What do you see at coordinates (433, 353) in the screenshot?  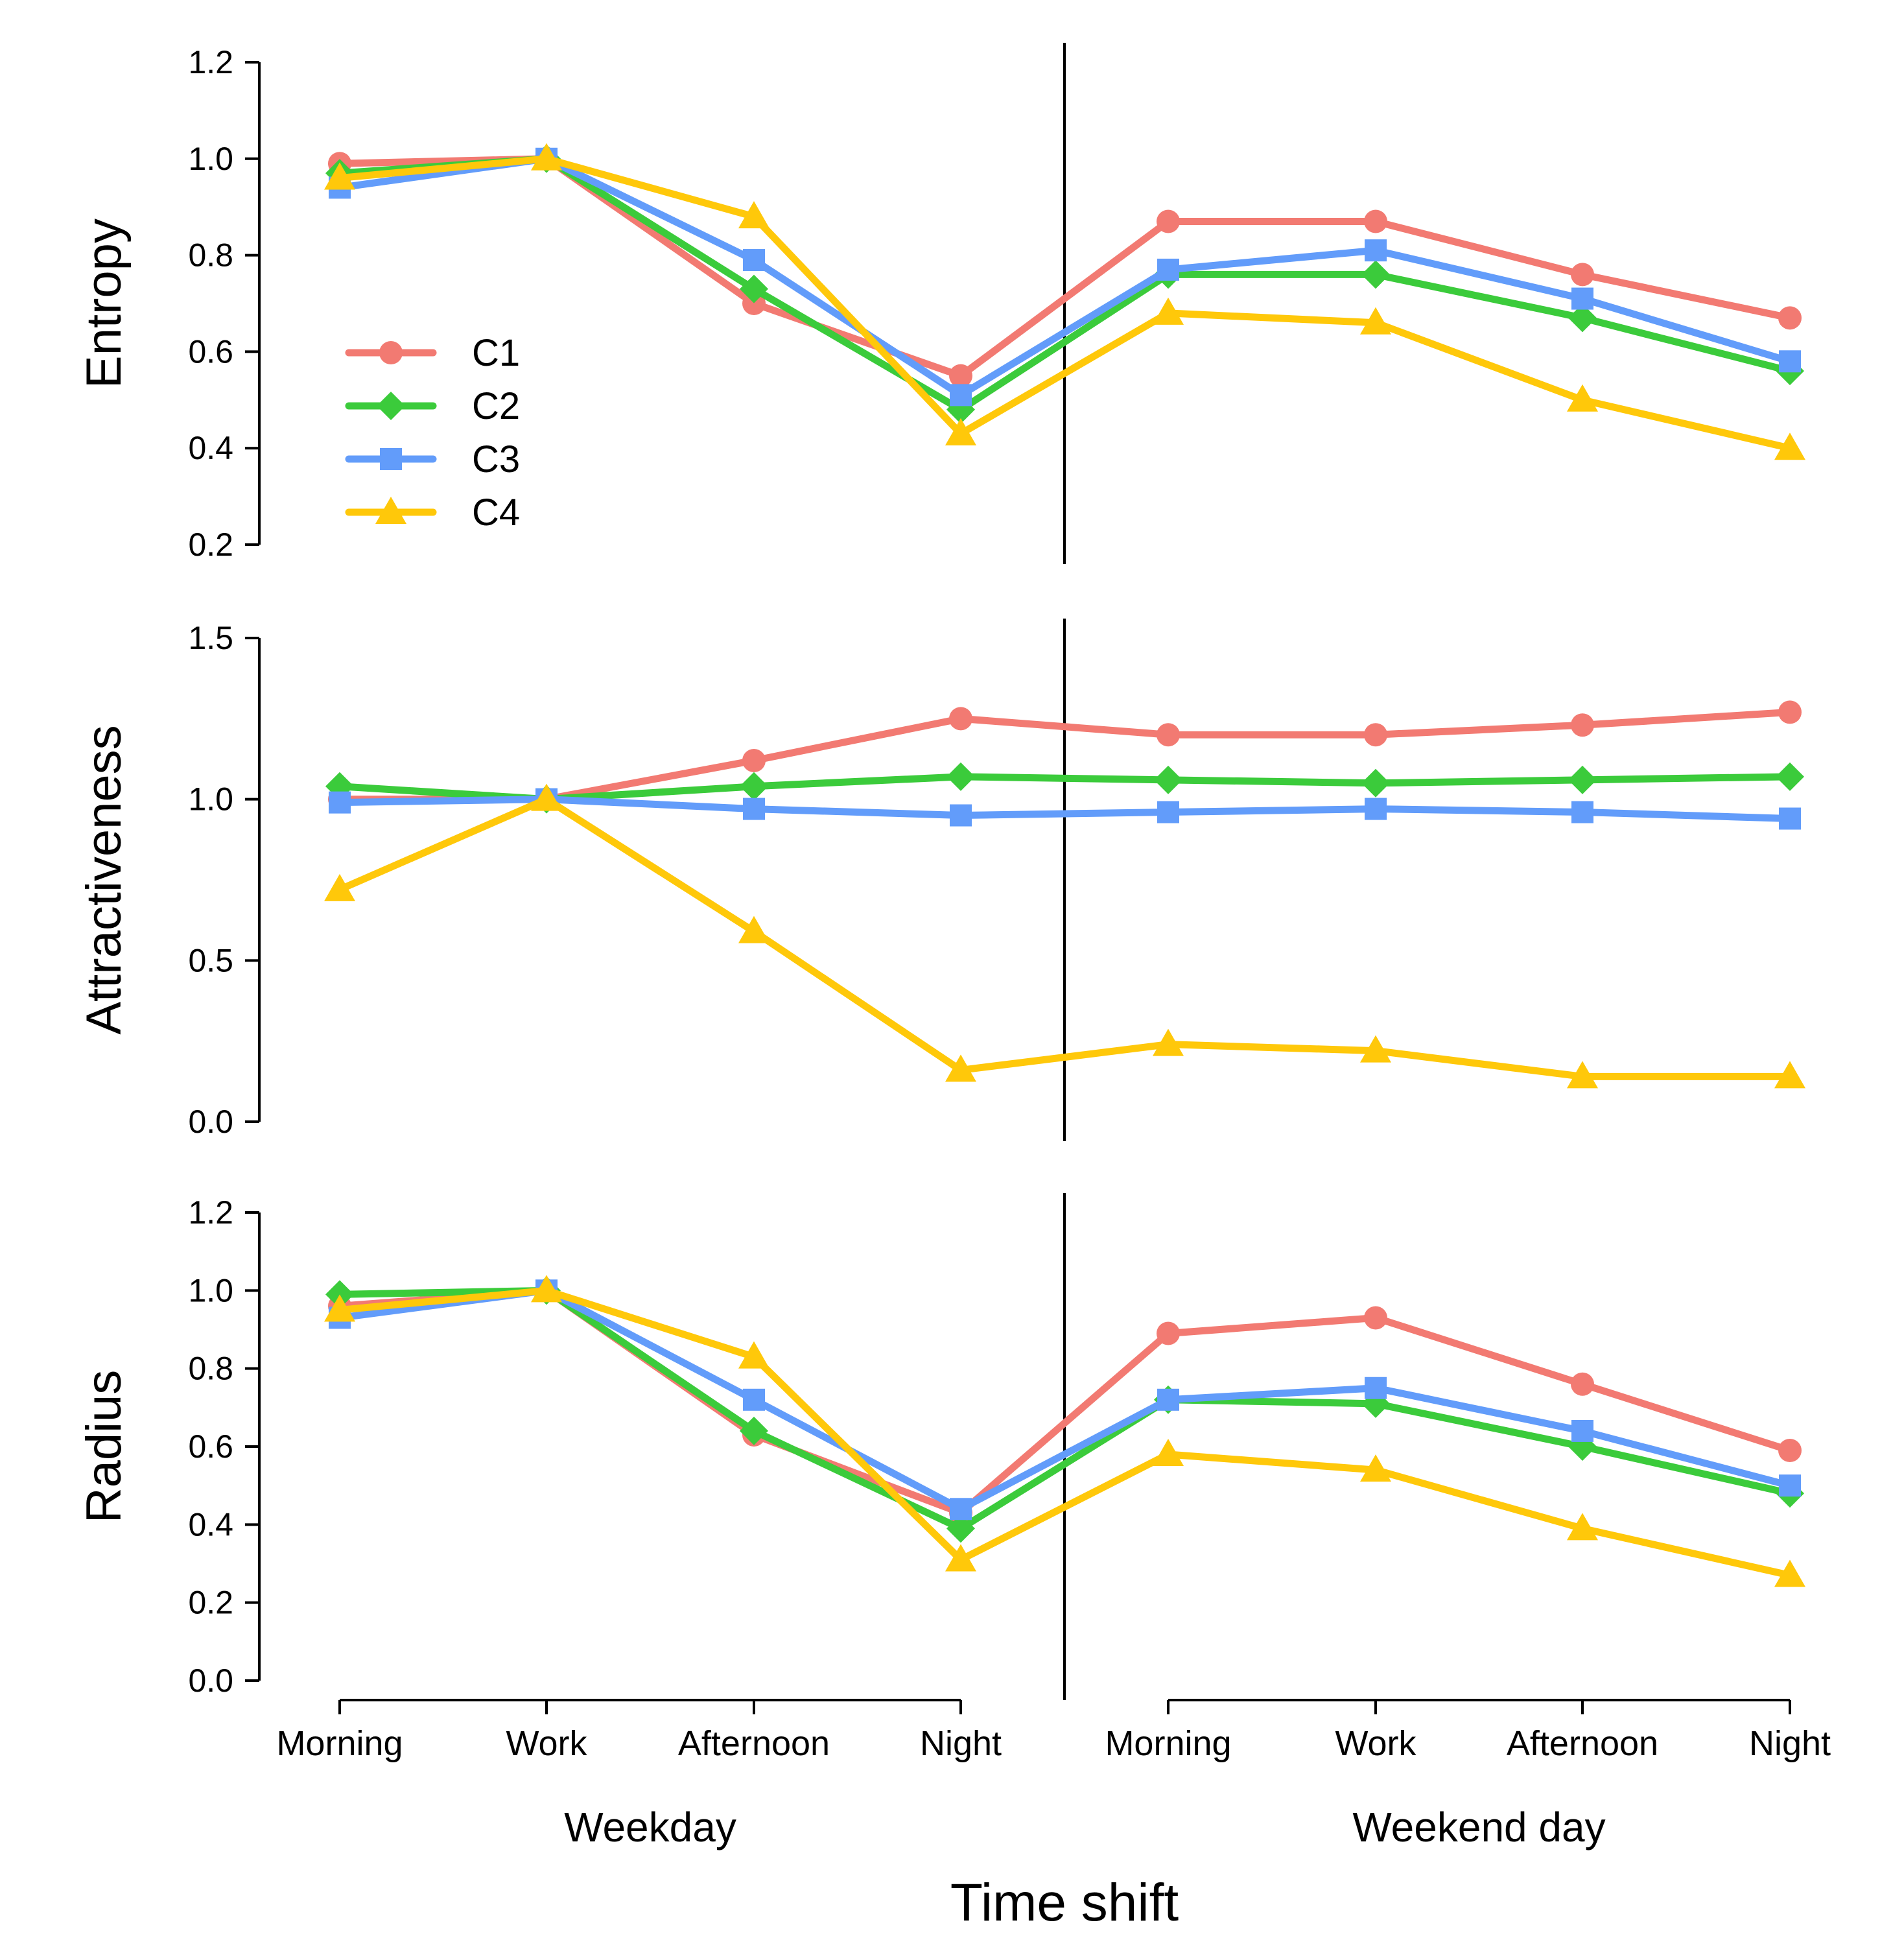 I see `legend-entry-c1: C1` at bounding box center [433, 353].